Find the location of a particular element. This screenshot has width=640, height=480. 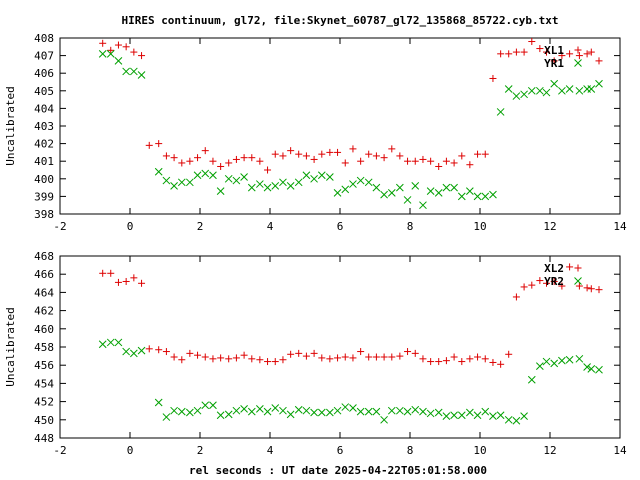

x-tick-label: 8 is located at coordinates (410, 226).